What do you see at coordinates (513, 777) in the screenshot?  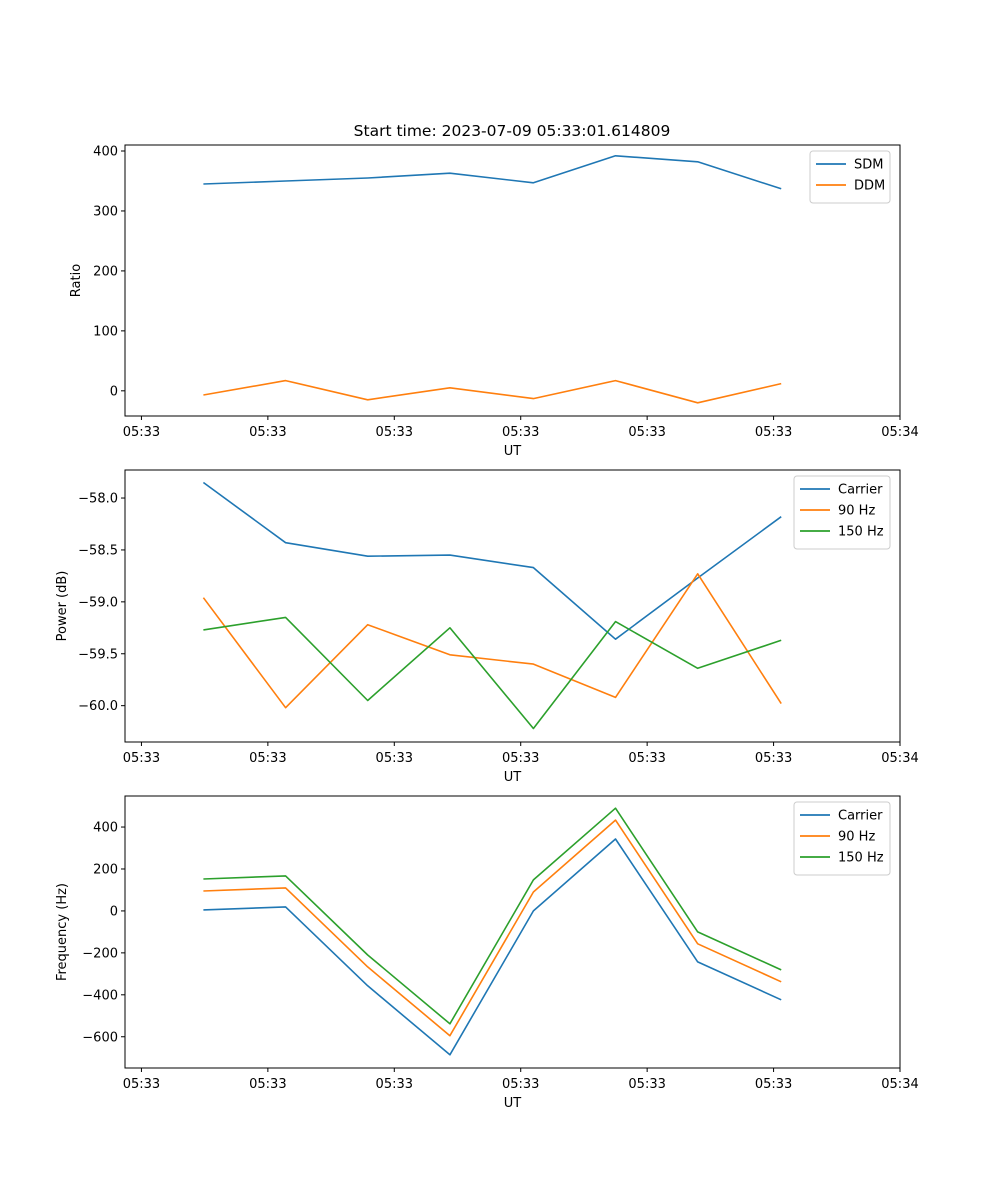 I see `power-x-axis-label: UT` at bounding box center [513, 777].